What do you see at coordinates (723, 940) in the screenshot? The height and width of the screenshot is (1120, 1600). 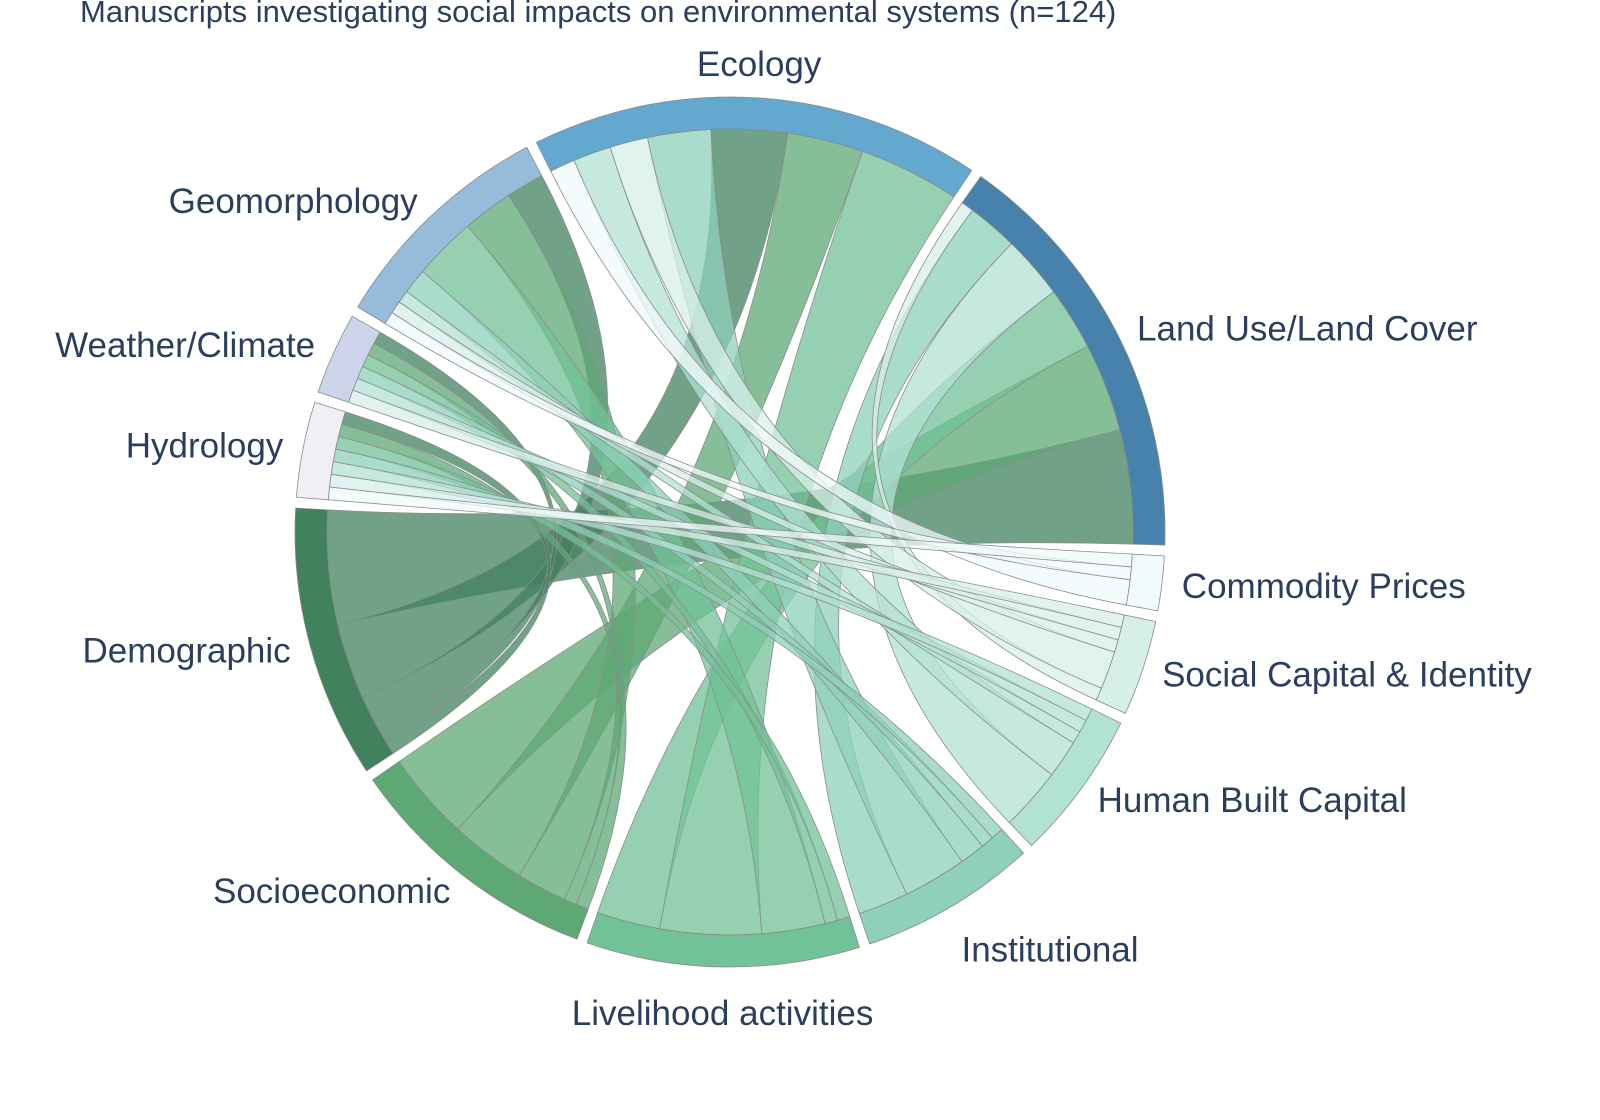 I see `arc-livelihood-activities` at bounding box center [723, 940].